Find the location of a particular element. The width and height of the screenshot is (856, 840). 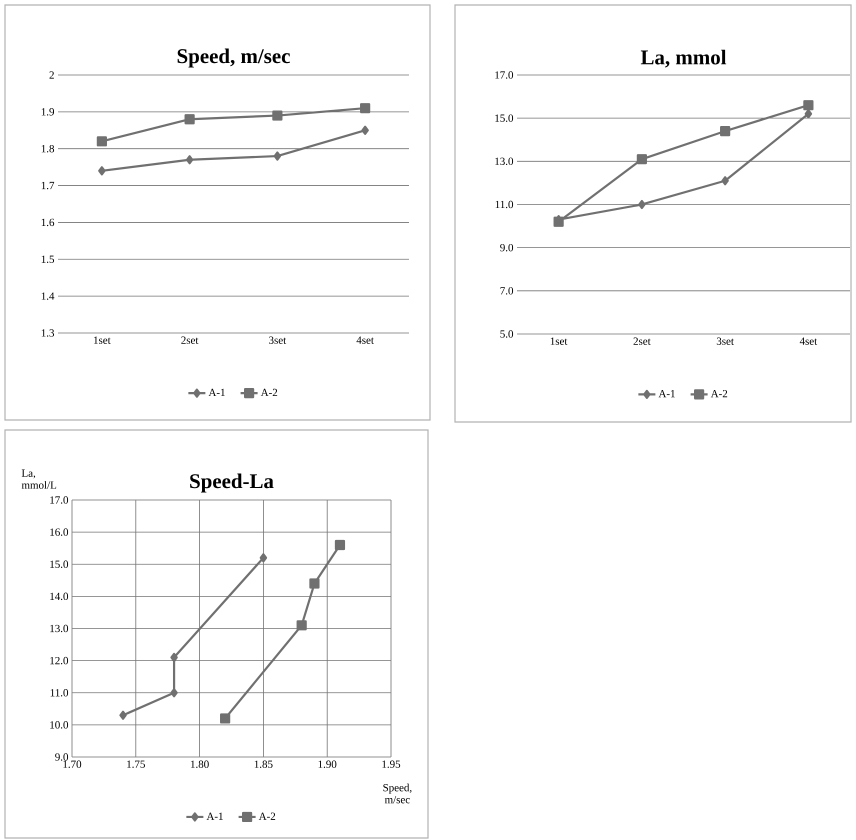

chart-title: Speed-La is located at coordinates (232, 483).